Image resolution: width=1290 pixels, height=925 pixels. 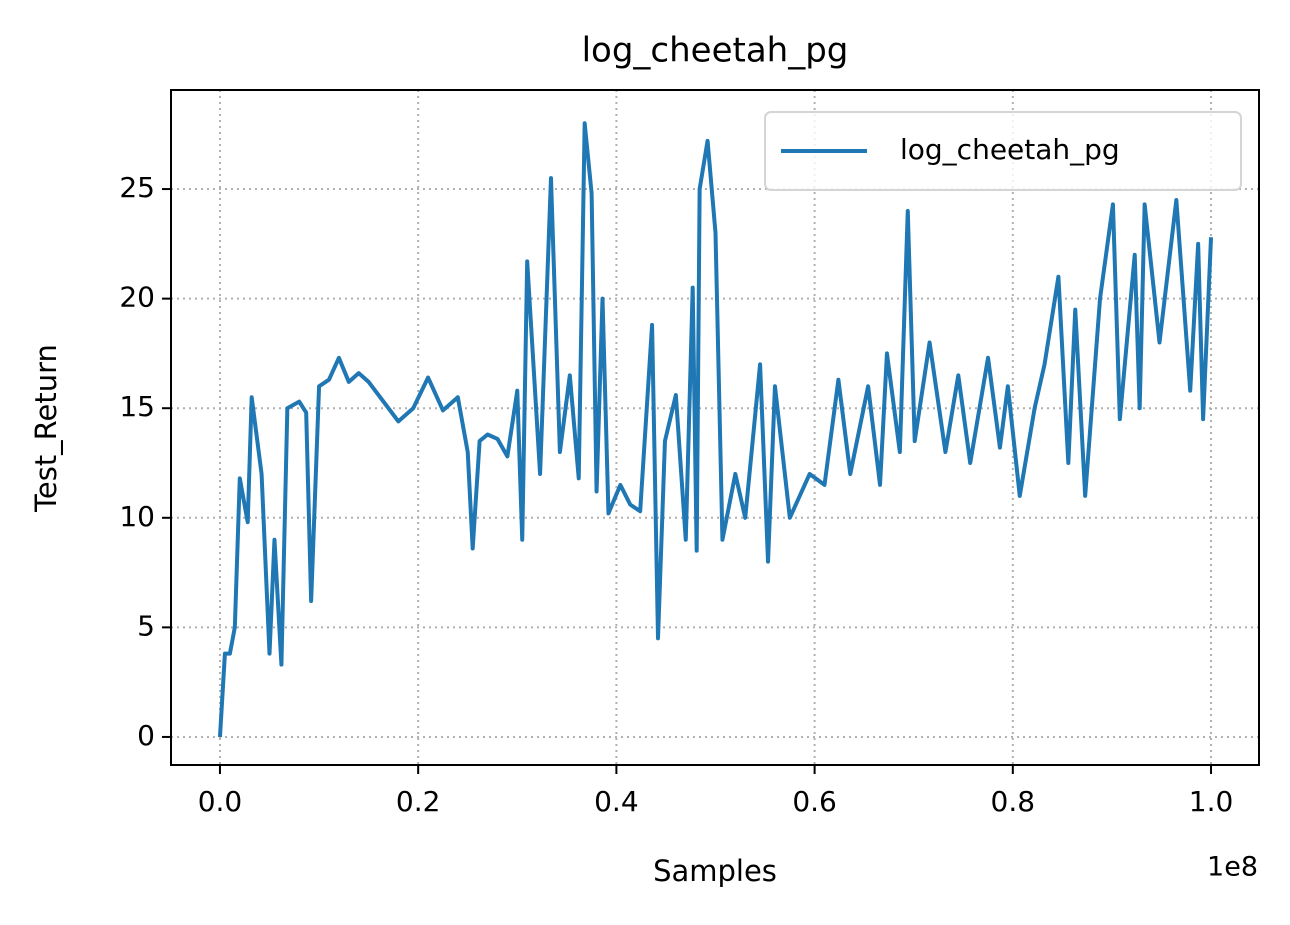 What do you see at coordinates (616, 801) in the screenshot?
I see `x-tick-label: 0.4` at bounding box center [616, 801].